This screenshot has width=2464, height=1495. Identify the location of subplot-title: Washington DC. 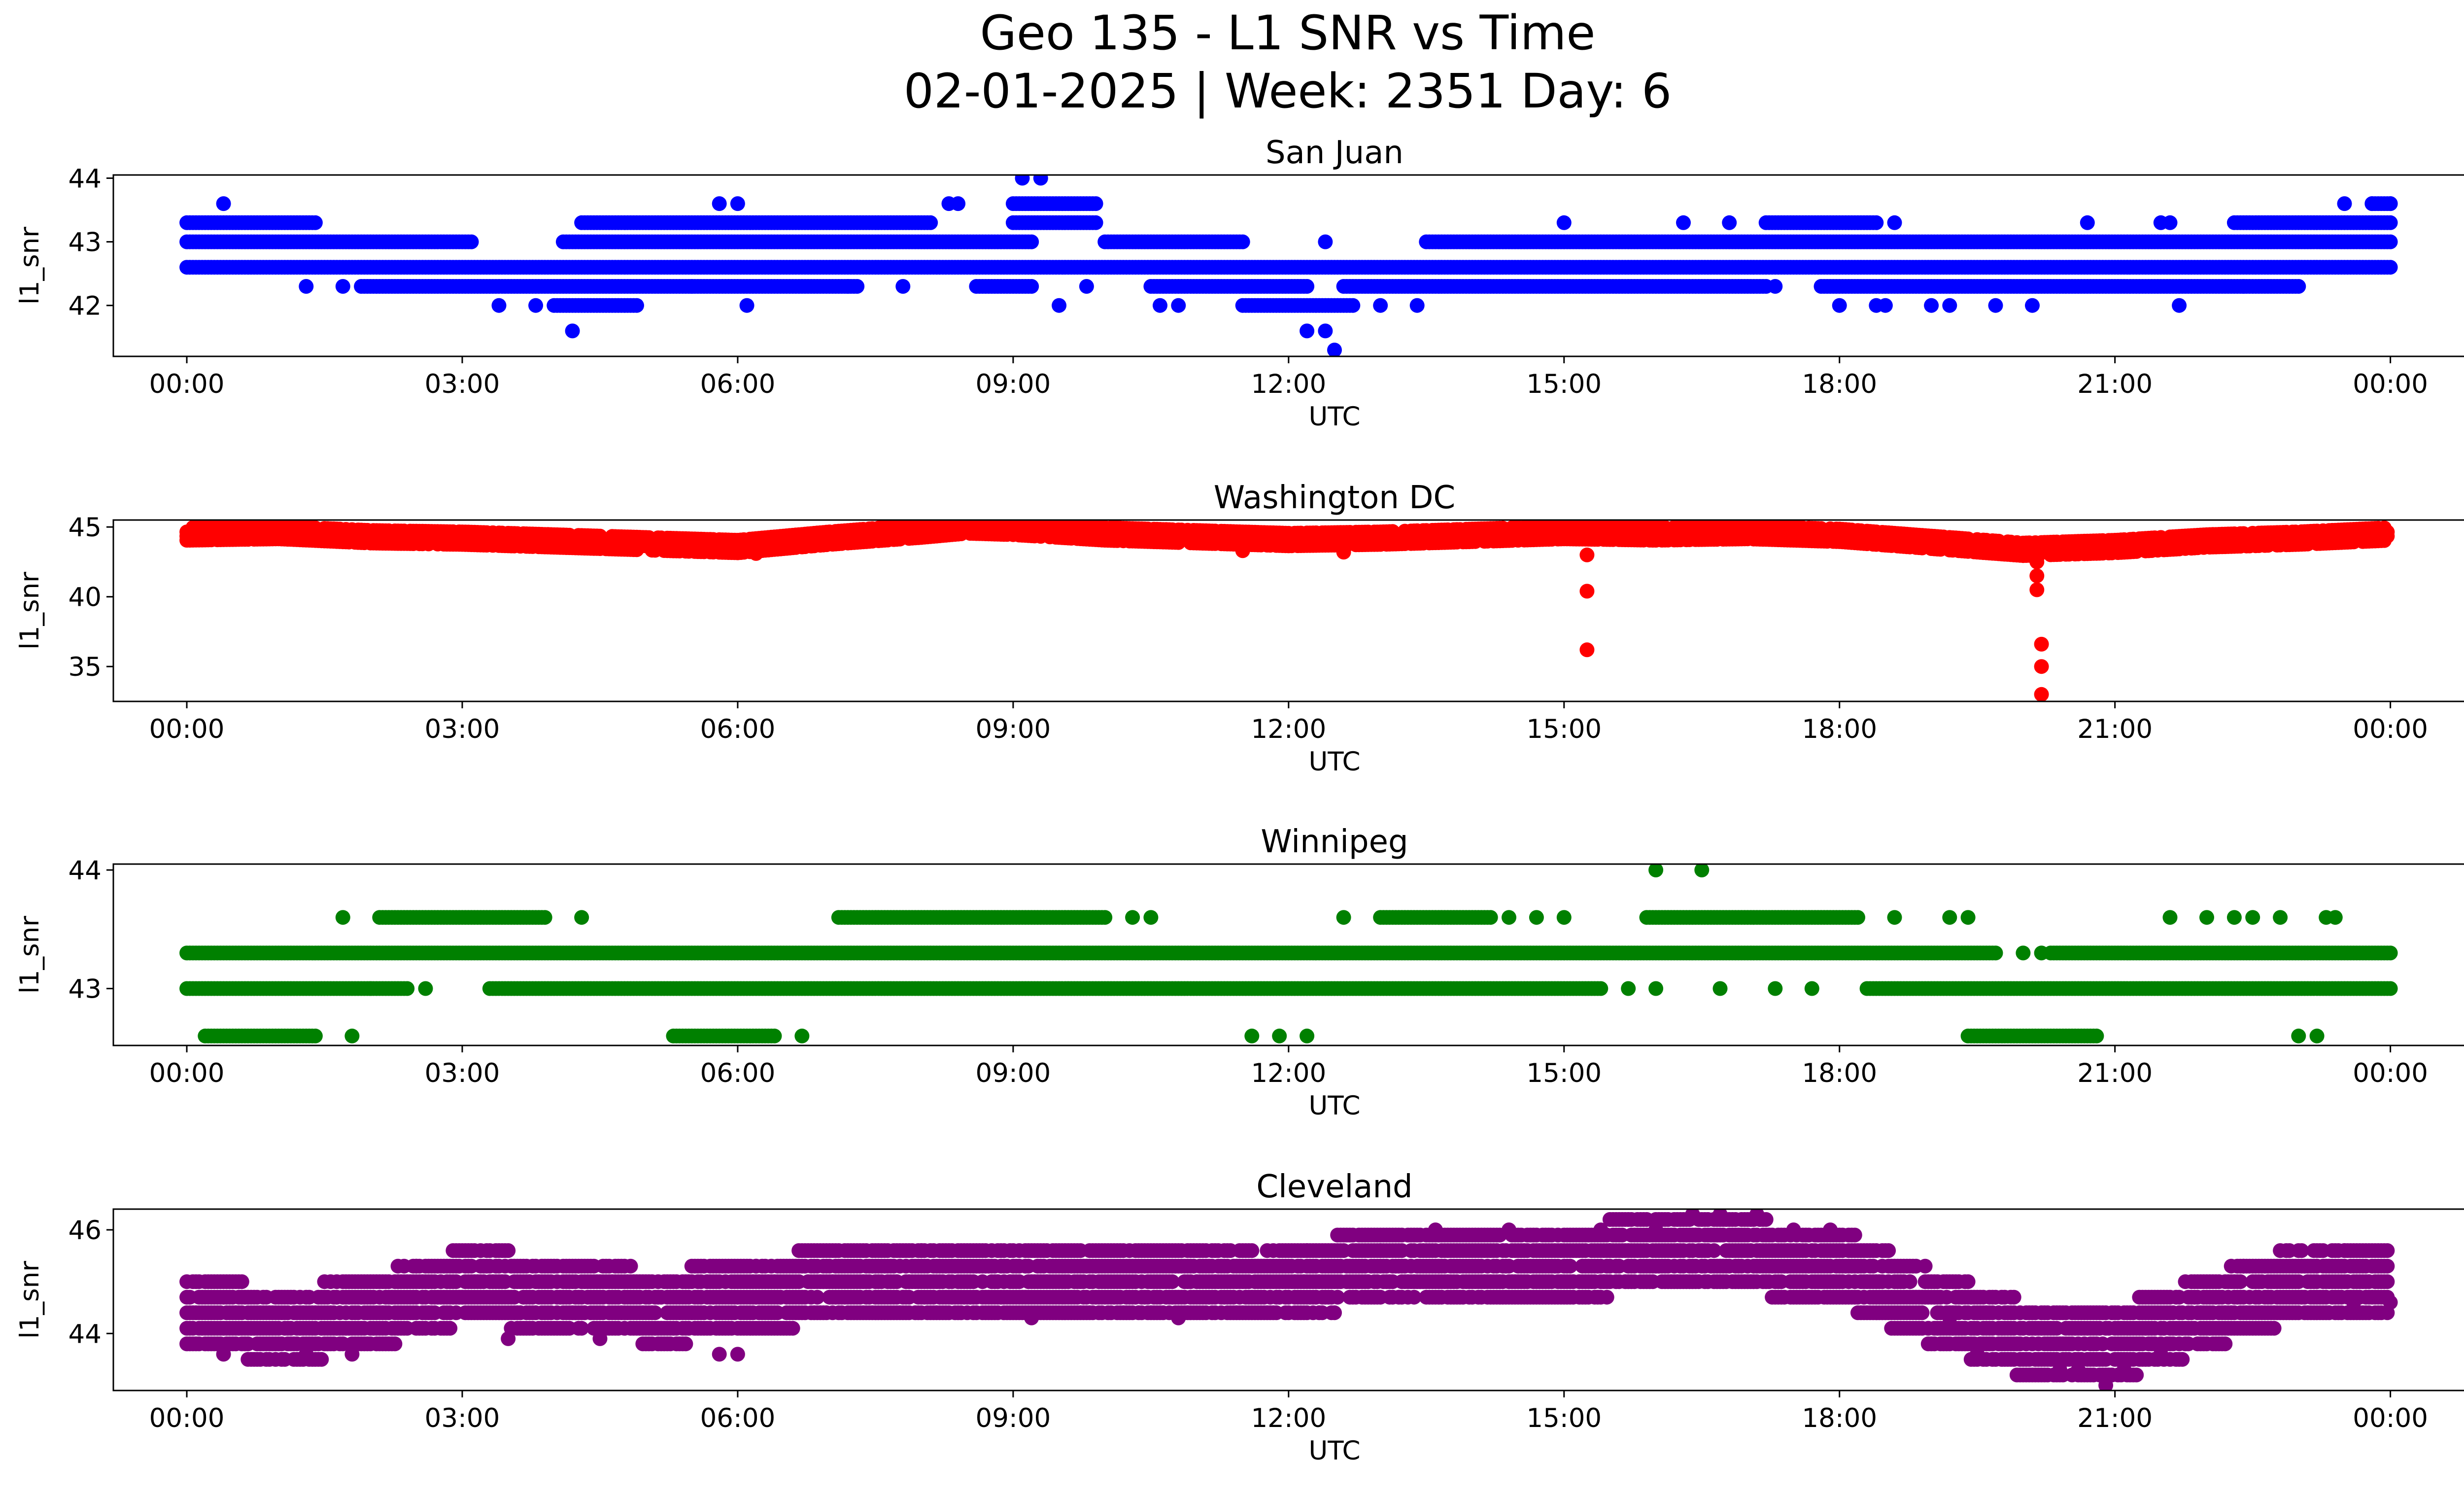
(1334, 498).